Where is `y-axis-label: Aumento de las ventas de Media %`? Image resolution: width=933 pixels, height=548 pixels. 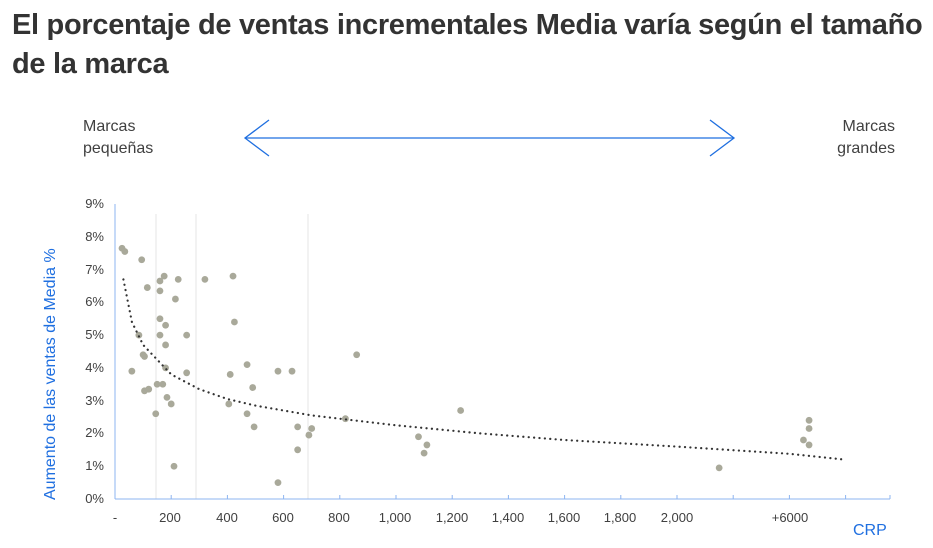
y-axis-label: Aumento de las ventas de Media % is located at coordinates (50, 374).